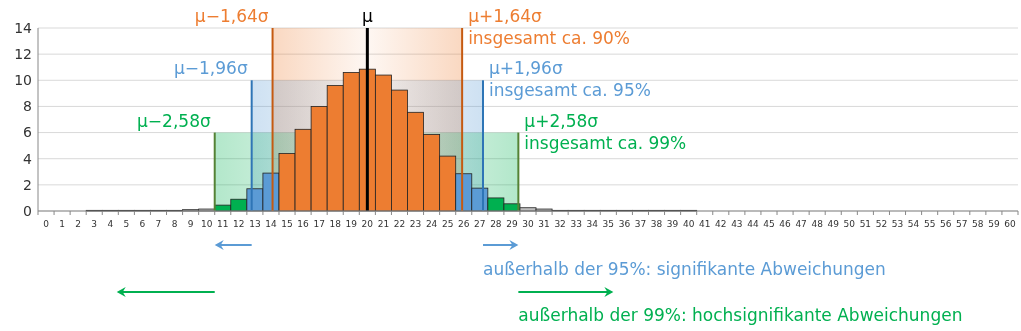  I want to click on y-tick-label: 14, so click(23, 27).